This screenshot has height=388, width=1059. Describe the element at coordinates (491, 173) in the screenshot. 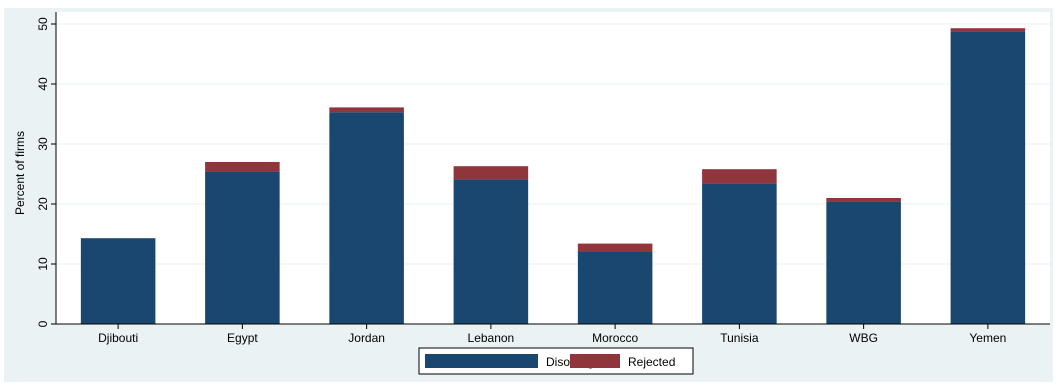

I see `bar-rejected-lebanon` at that location.